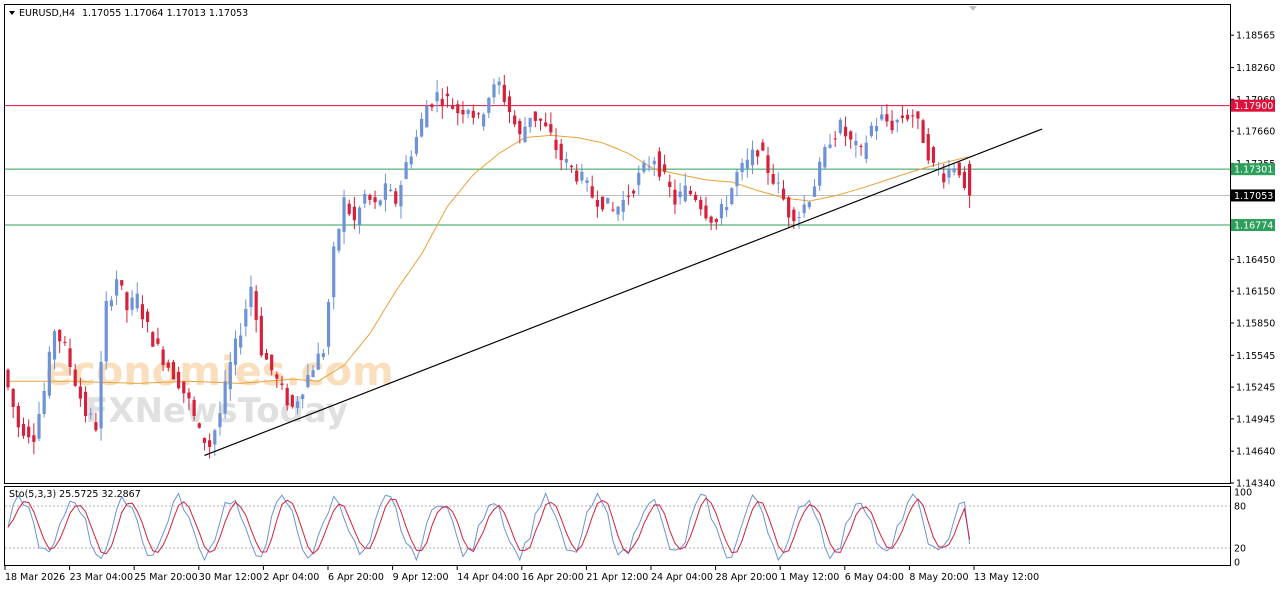 The image size is (1280, 589). Describe the element at coordinates (1255, 323) in the screenshot. I see `y-tick-label-9: 1.15850` at that location.